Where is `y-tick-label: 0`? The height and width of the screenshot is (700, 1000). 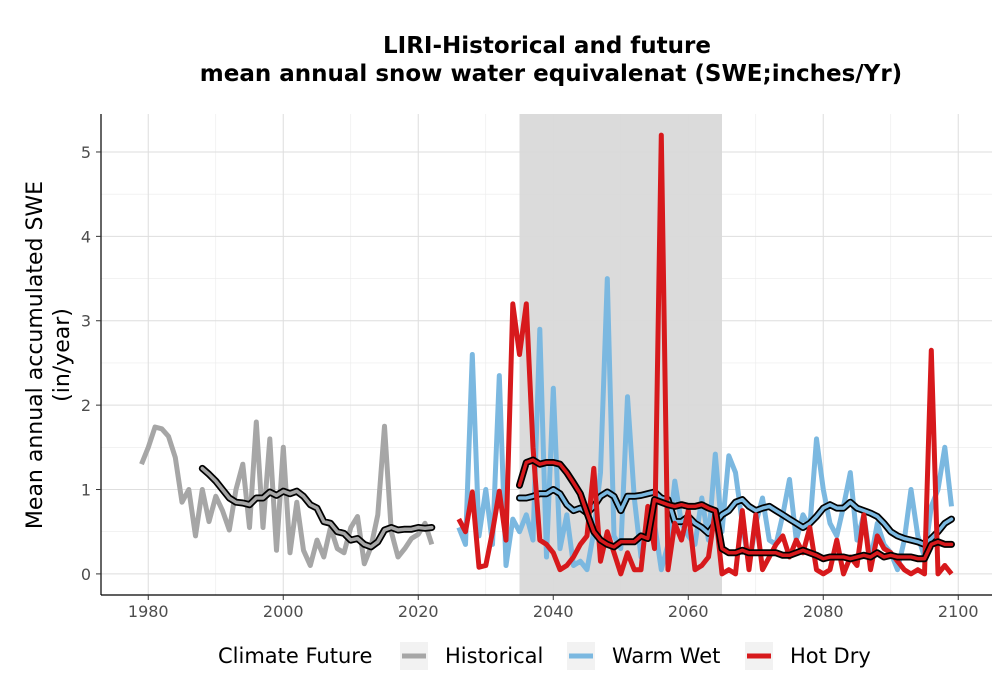 y-tick-label: 0 is located at coordinates (86, 574).